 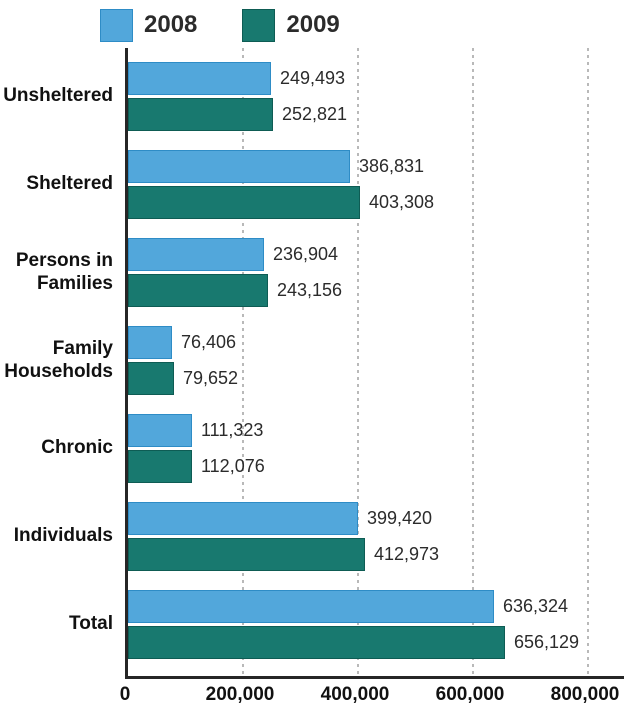 What do you see at coordinates (116, 25) in the screenshot?
I see `legend-swatch-2008` at bounding box center [116, 25].